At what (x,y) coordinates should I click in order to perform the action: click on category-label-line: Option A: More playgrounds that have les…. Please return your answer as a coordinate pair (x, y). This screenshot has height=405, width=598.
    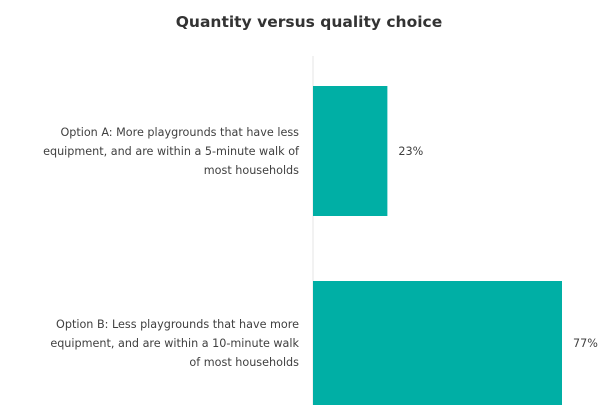
    Looking at the image, I should click on (179, 132).